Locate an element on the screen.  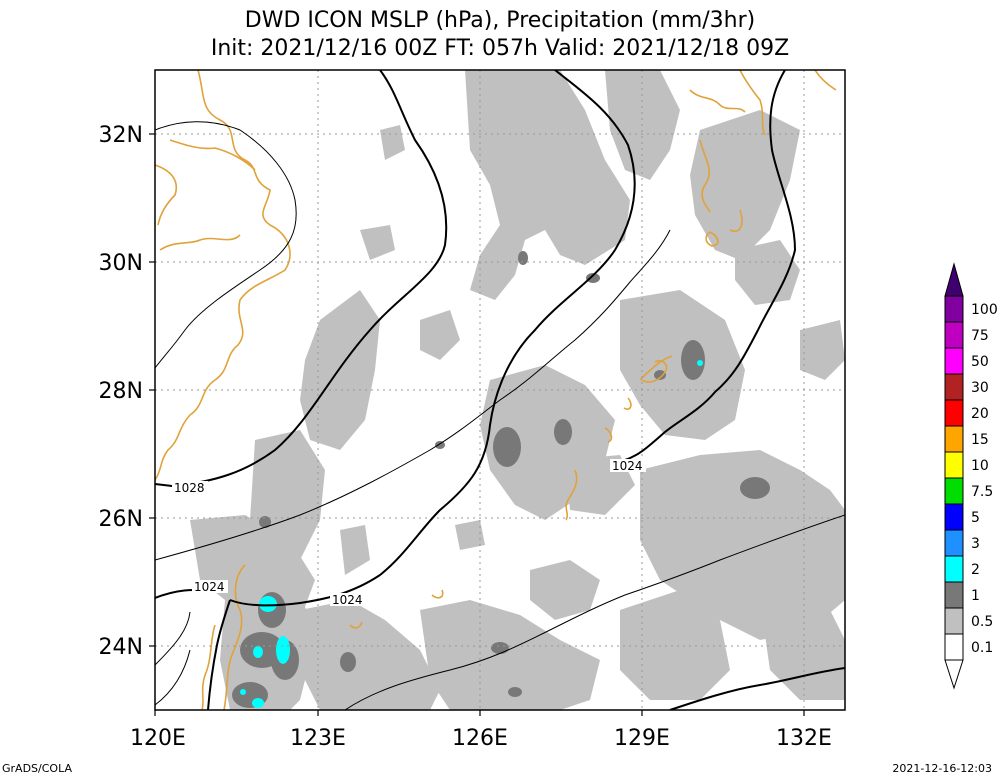
x-tick-label: 123E is located at coordinates (318, 738).